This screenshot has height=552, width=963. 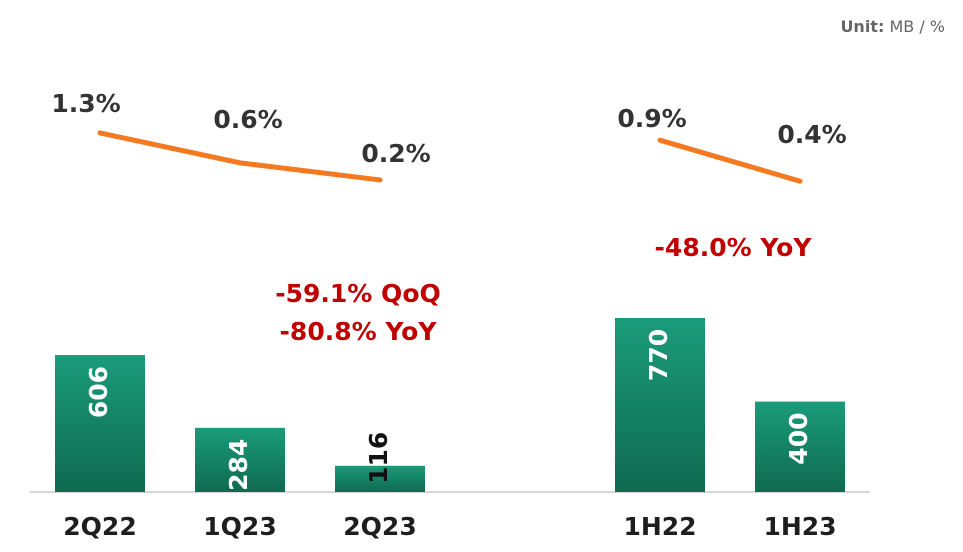 I want to click on unit-value: MB / %, so click(x=917, y=26).